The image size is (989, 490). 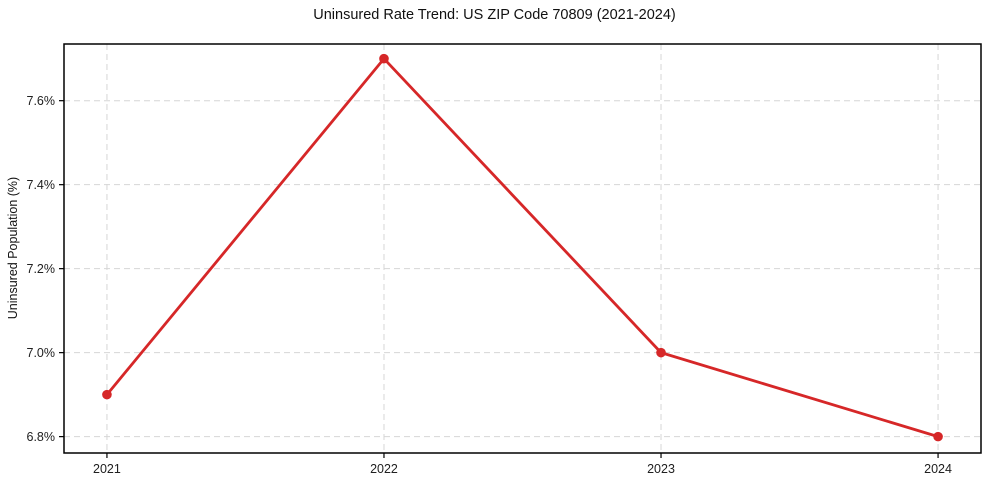 I want to click on y-tick-label: 6.8%, so click(x=41, y=437).